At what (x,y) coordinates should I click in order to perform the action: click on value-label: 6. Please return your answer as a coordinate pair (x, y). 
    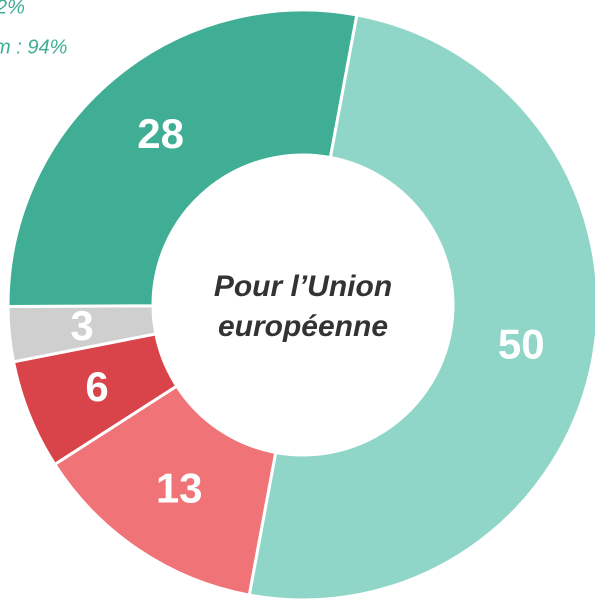
    Looking at the image, I should click on (96, 386).